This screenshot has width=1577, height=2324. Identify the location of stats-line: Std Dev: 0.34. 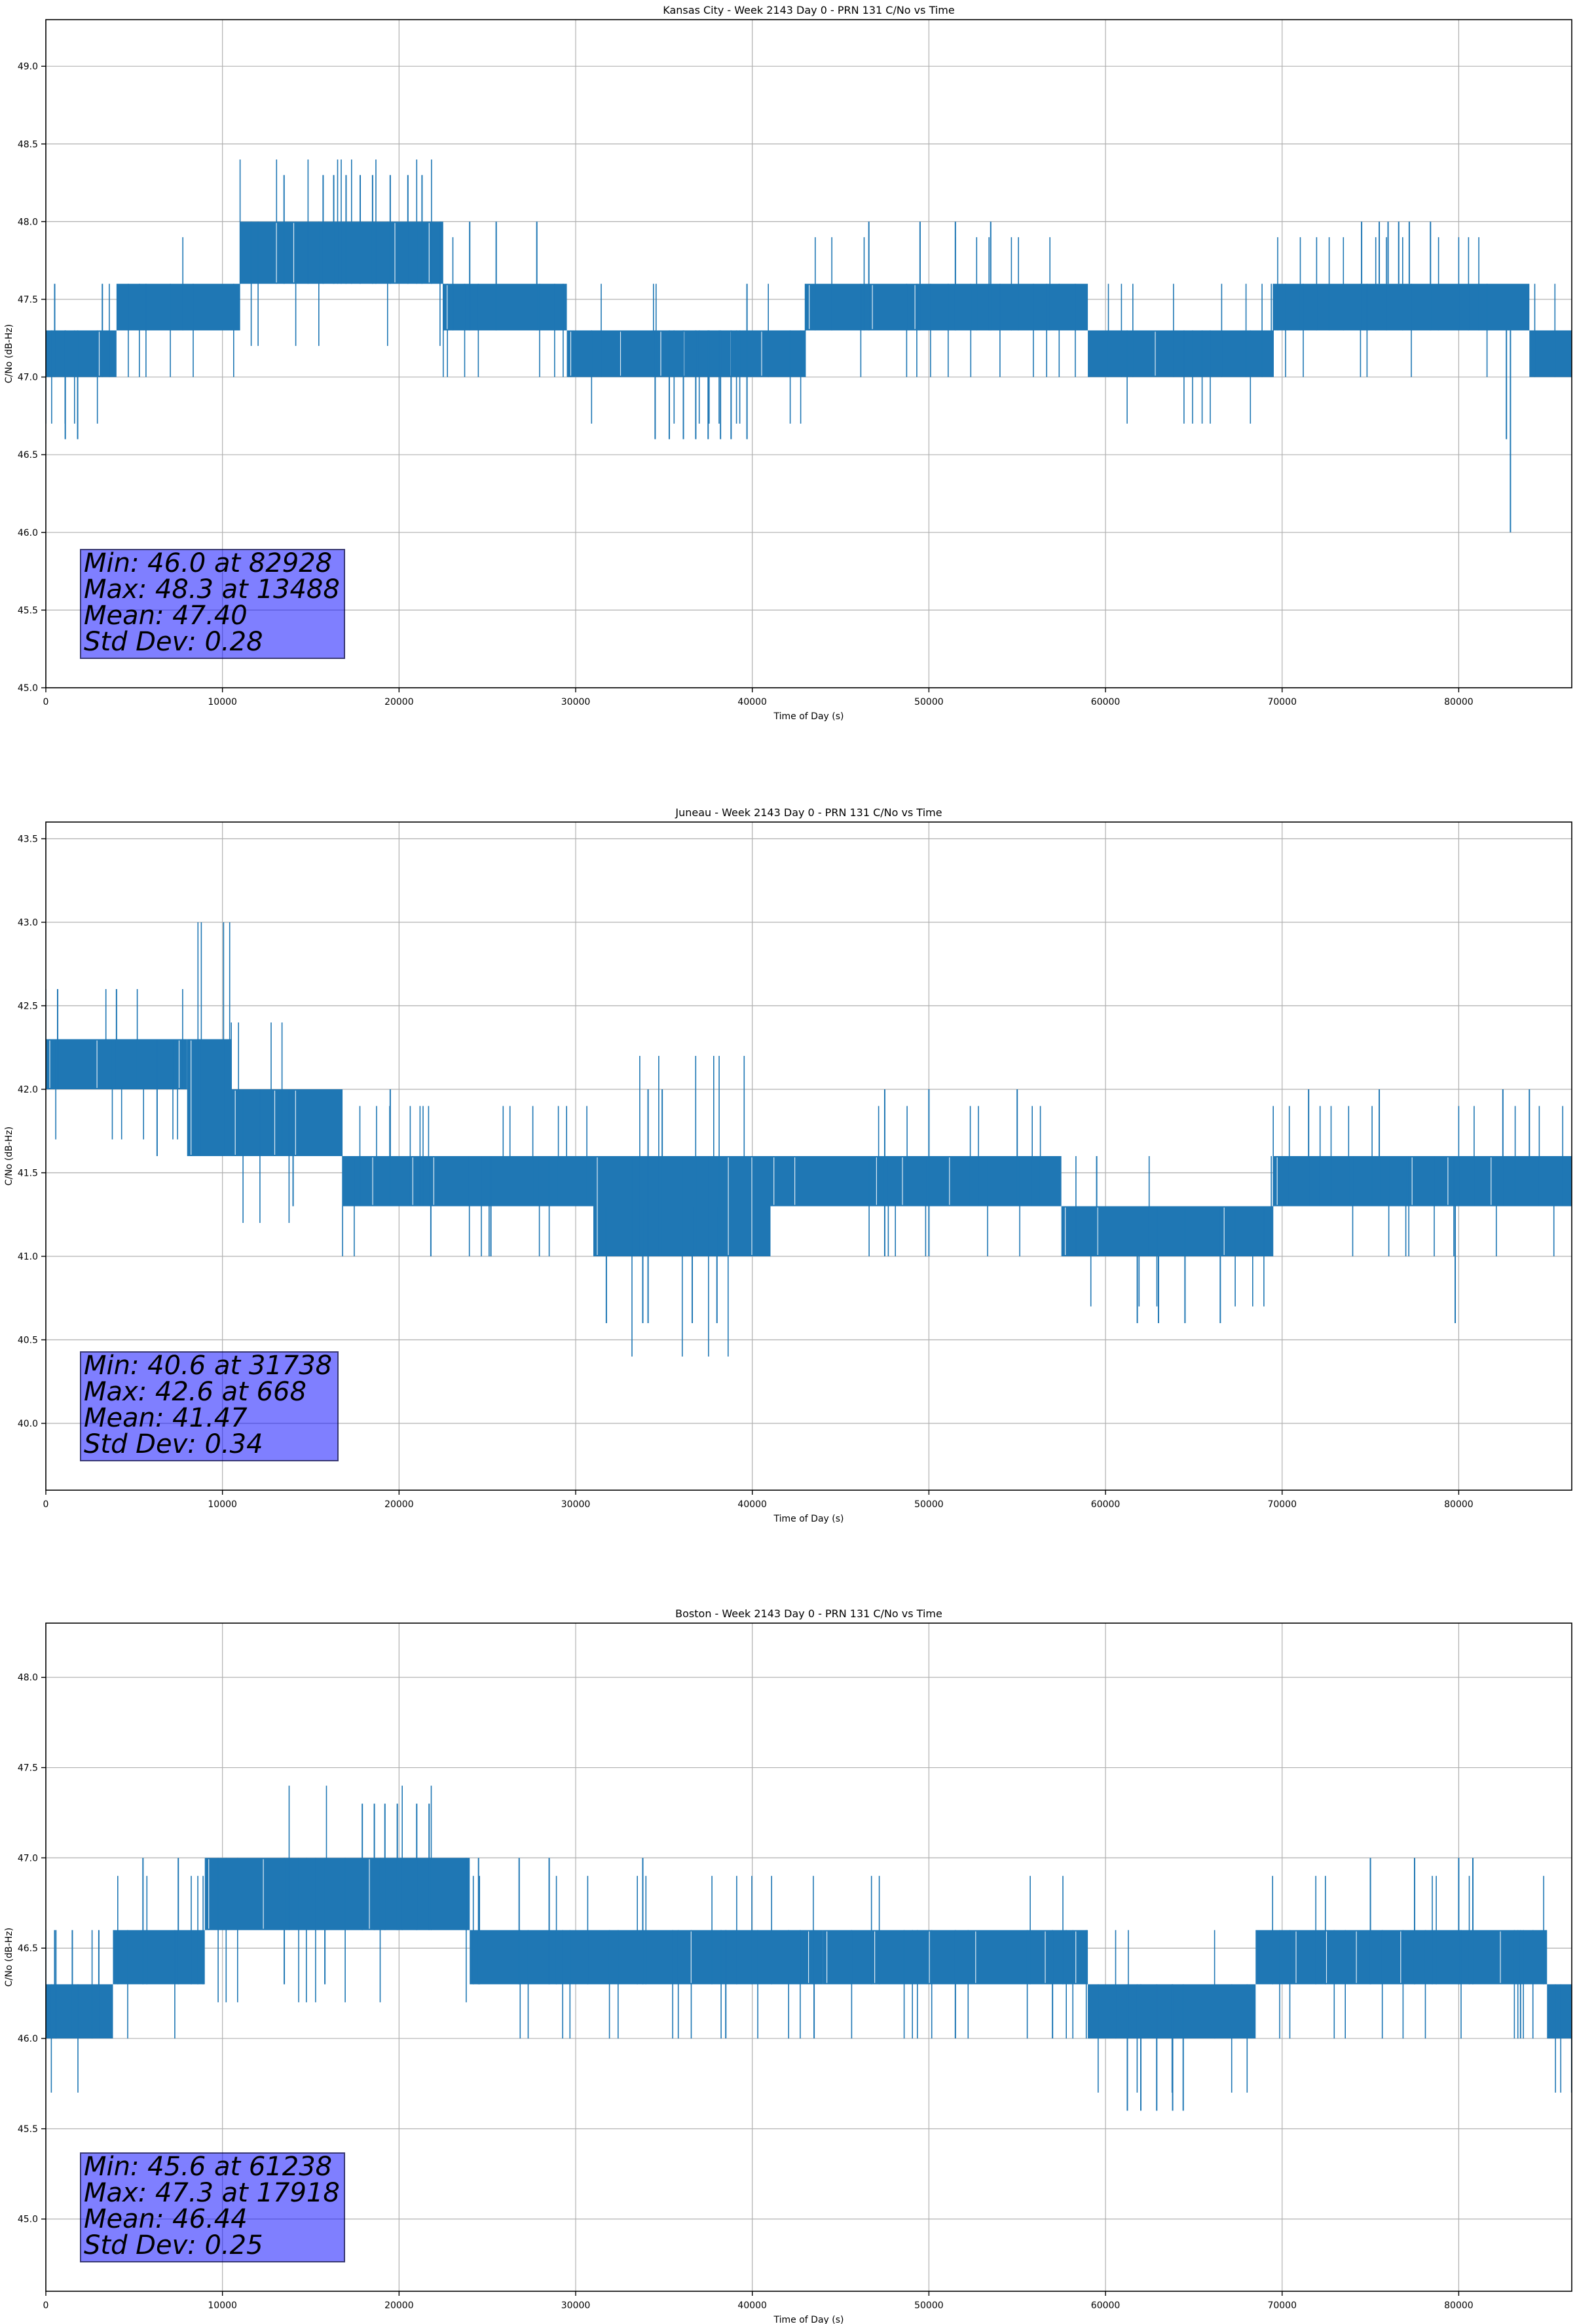
(173, 1444).